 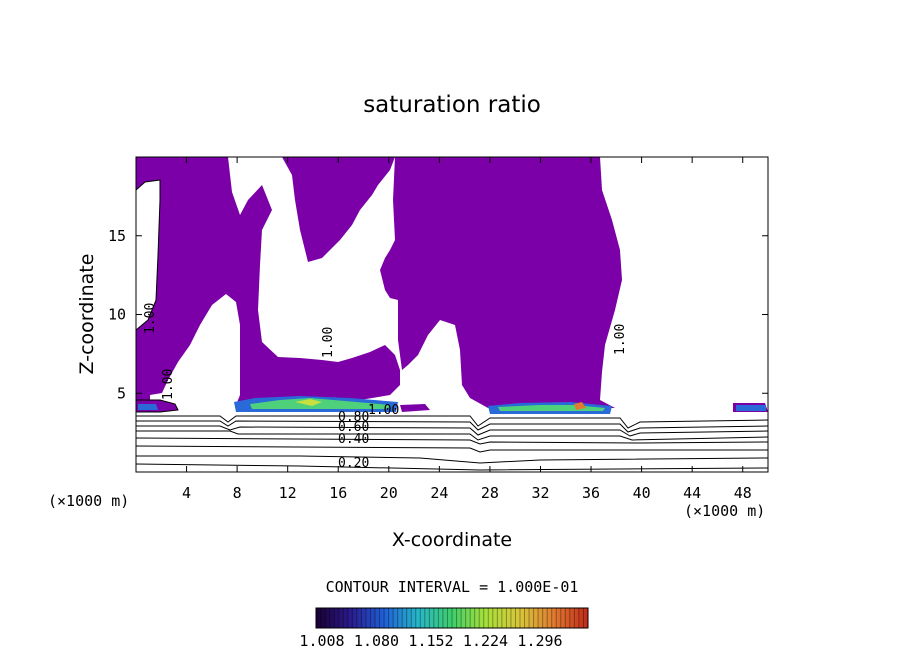 I want to click on subsaturated-pocket, so click(x=148, y=255).